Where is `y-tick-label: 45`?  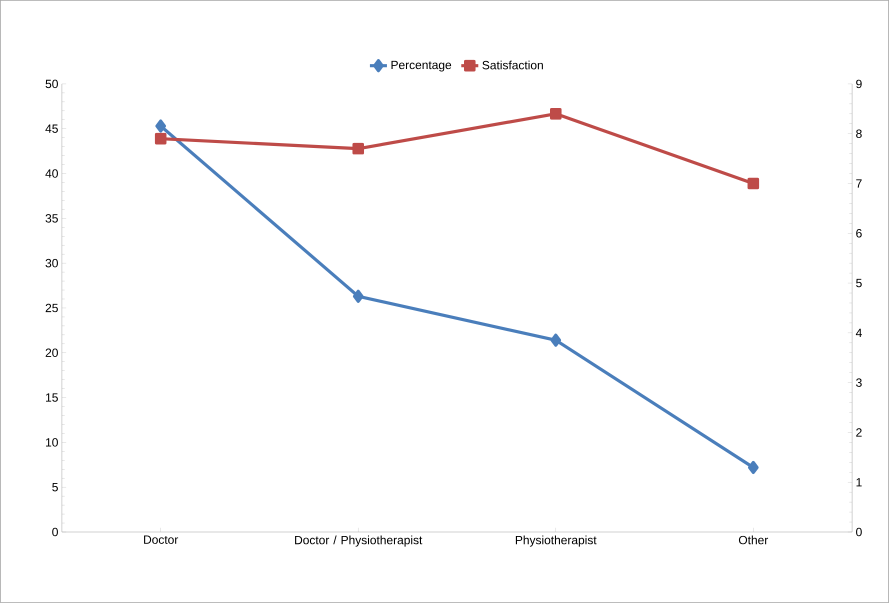
y-tick-label: 45 is located at coordinates (51, 128).